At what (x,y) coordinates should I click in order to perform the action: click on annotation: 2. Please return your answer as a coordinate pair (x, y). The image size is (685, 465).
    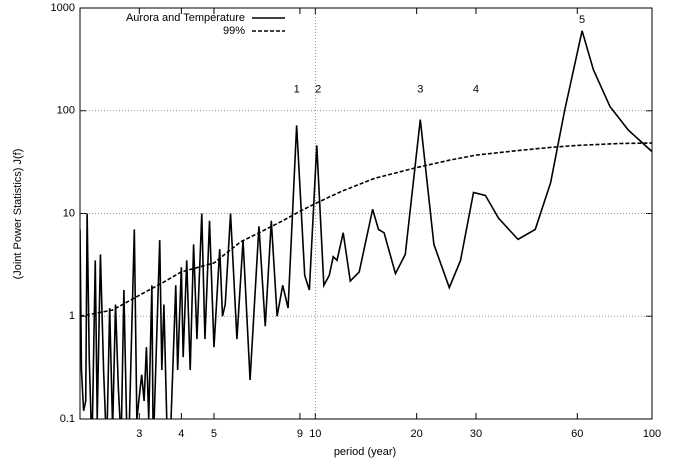
    Looking at the image, I should click on (318, 90).